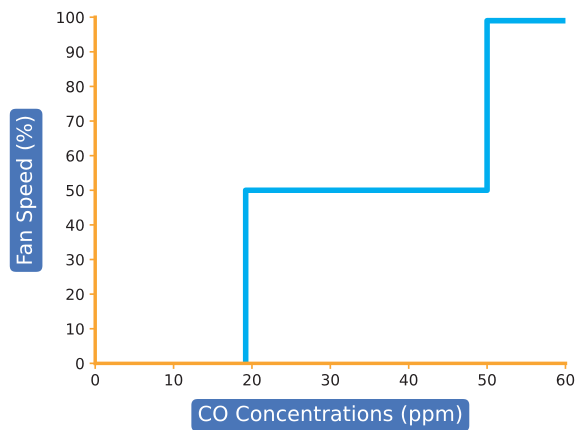 The height and width of the screenshot is (430, 577). Describe the element at coordinates (26, 190) in the screenshot. I see `y-axis-title: Fan Speed (%)` at that location.